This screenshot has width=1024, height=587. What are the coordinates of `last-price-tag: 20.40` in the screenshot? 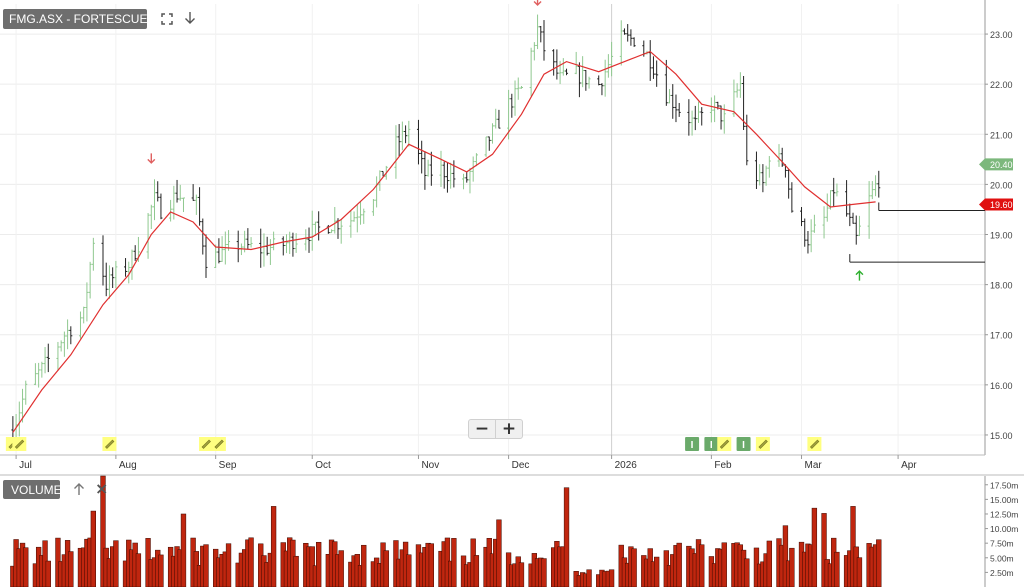 It's located at (996, 164).